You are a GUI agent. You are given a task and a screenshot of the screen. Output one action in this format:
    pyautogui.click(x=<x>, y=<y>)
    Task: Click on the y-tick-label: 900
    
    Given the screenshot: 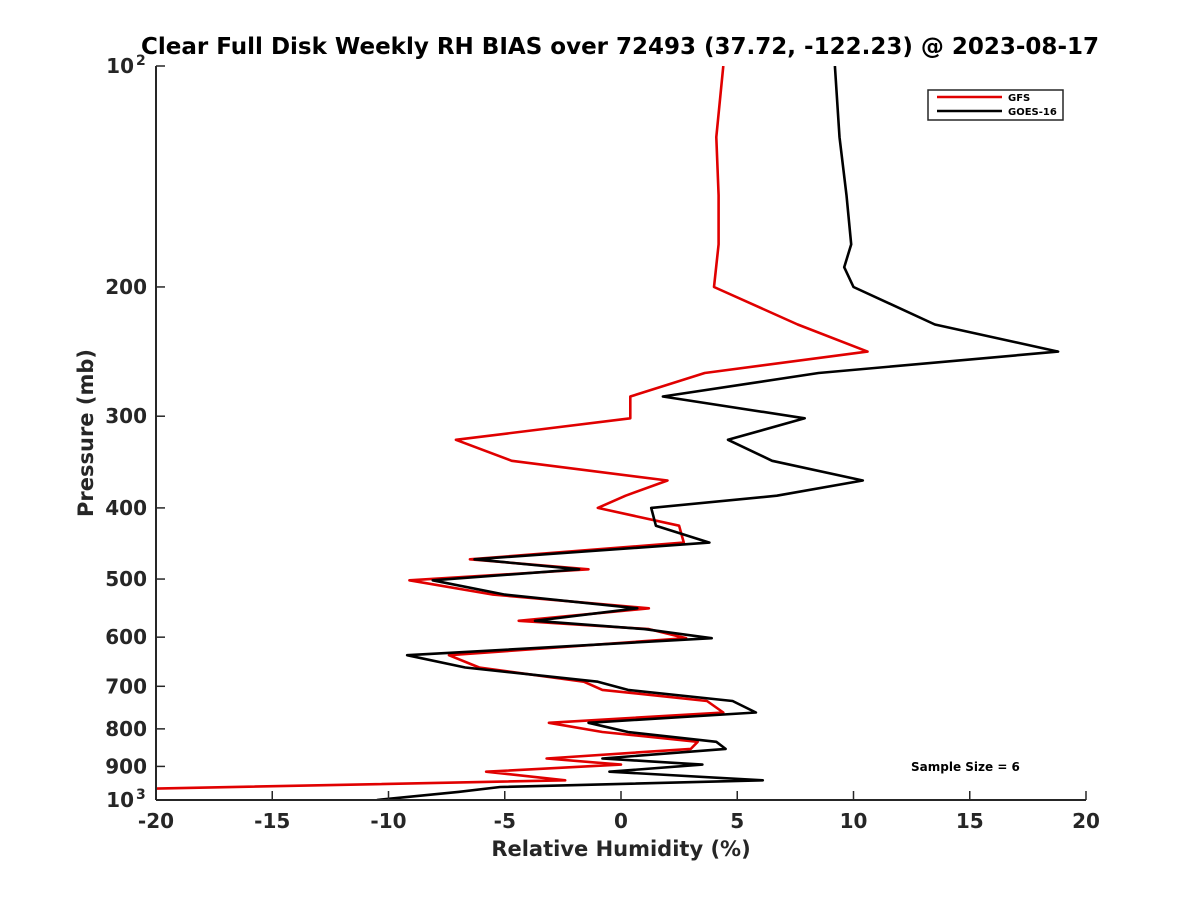 What is the action you would take?
    pyautogui.click(x=126, y=766)
    